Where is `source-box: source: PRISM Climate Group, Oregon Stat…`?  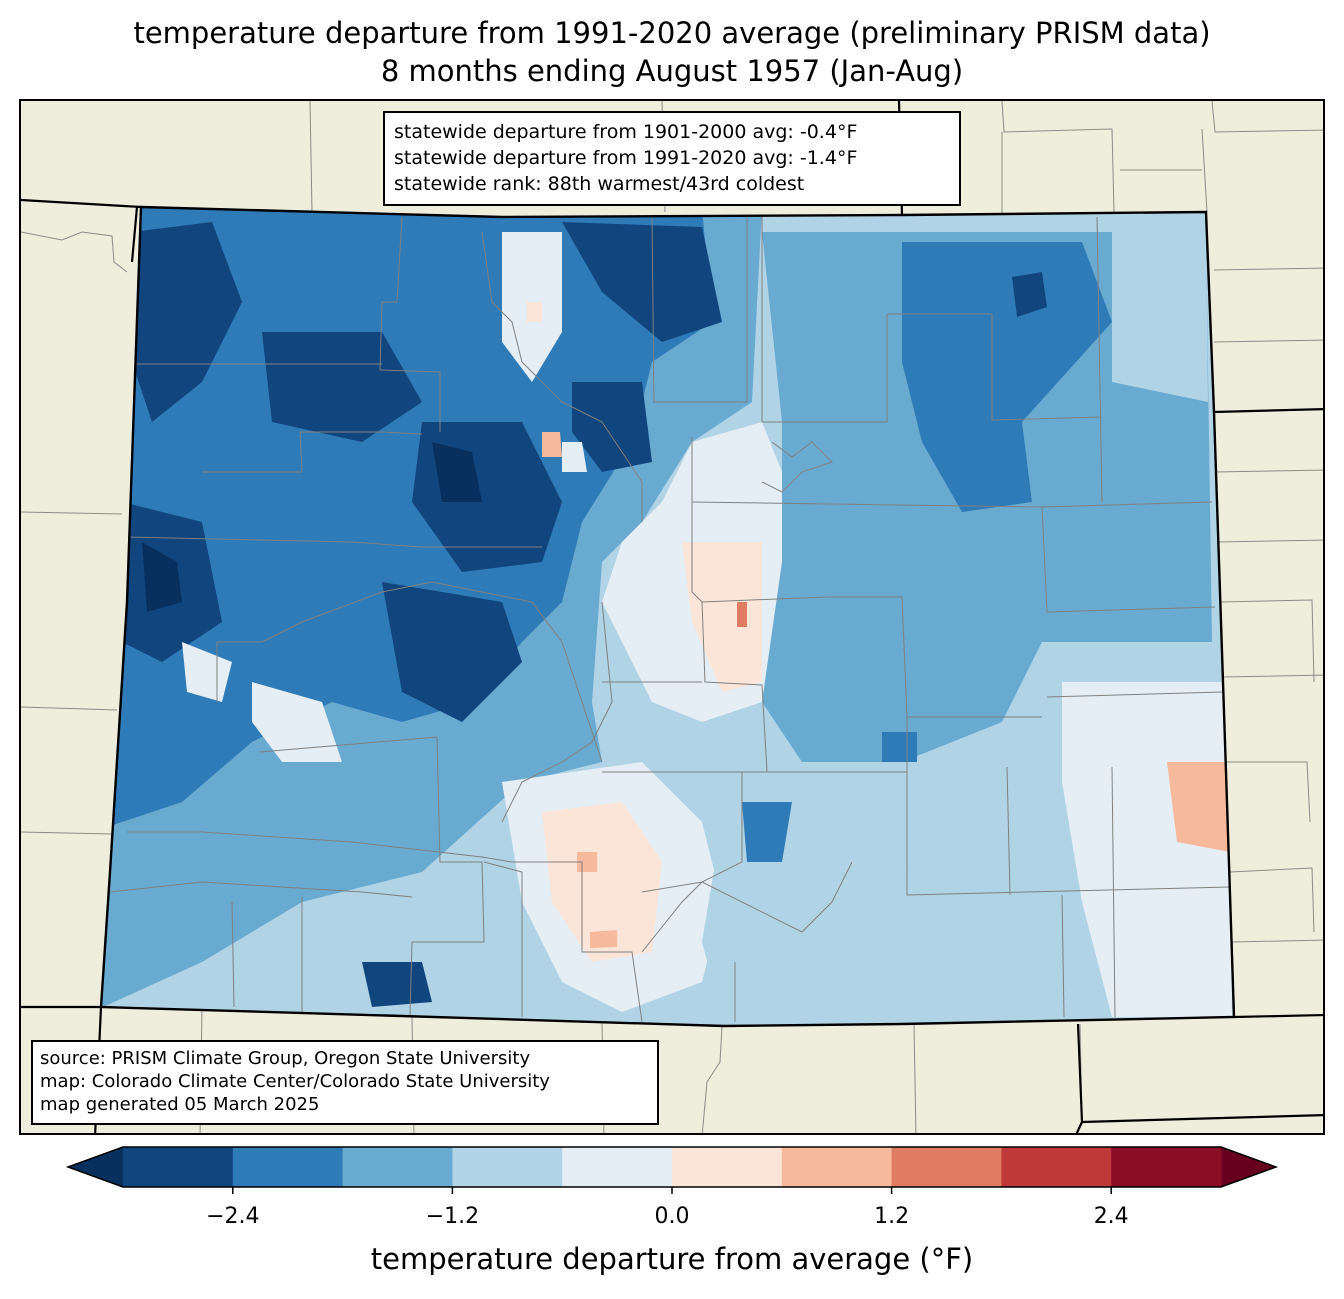
source-box: source: PRISM Climate Group, Oregon Stat… is located at coordinates (345, 1082).